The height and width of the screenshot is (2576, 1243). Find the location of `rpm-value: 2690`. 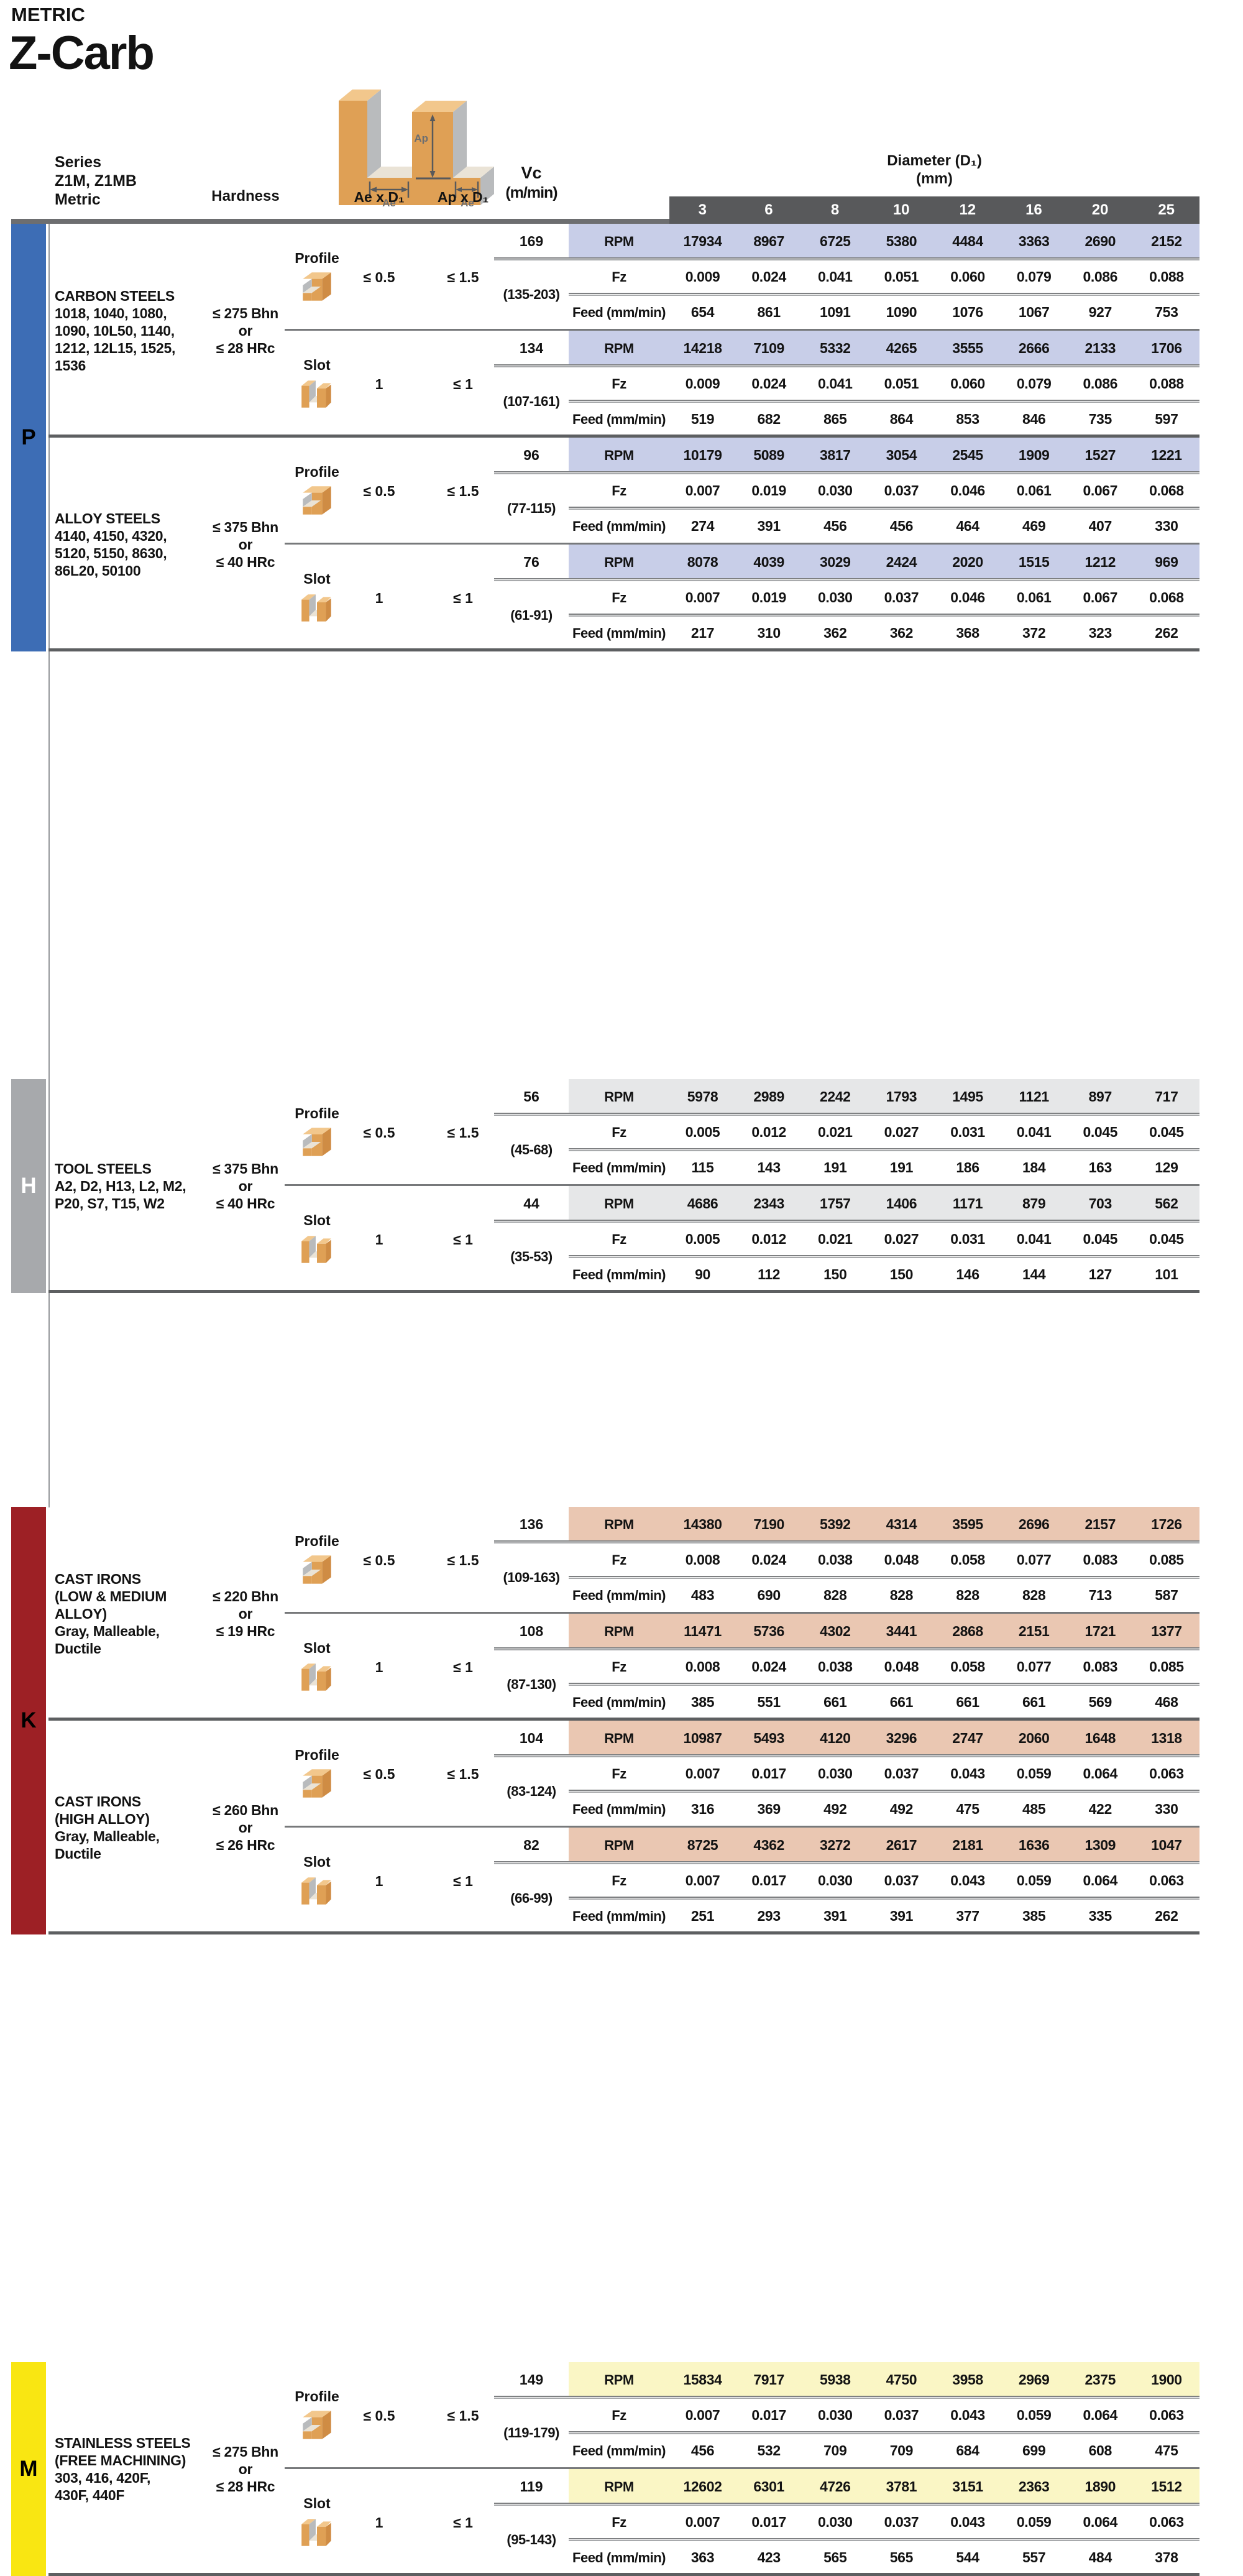

rpm-value: 2690 is located at coordinates (1101, 241).